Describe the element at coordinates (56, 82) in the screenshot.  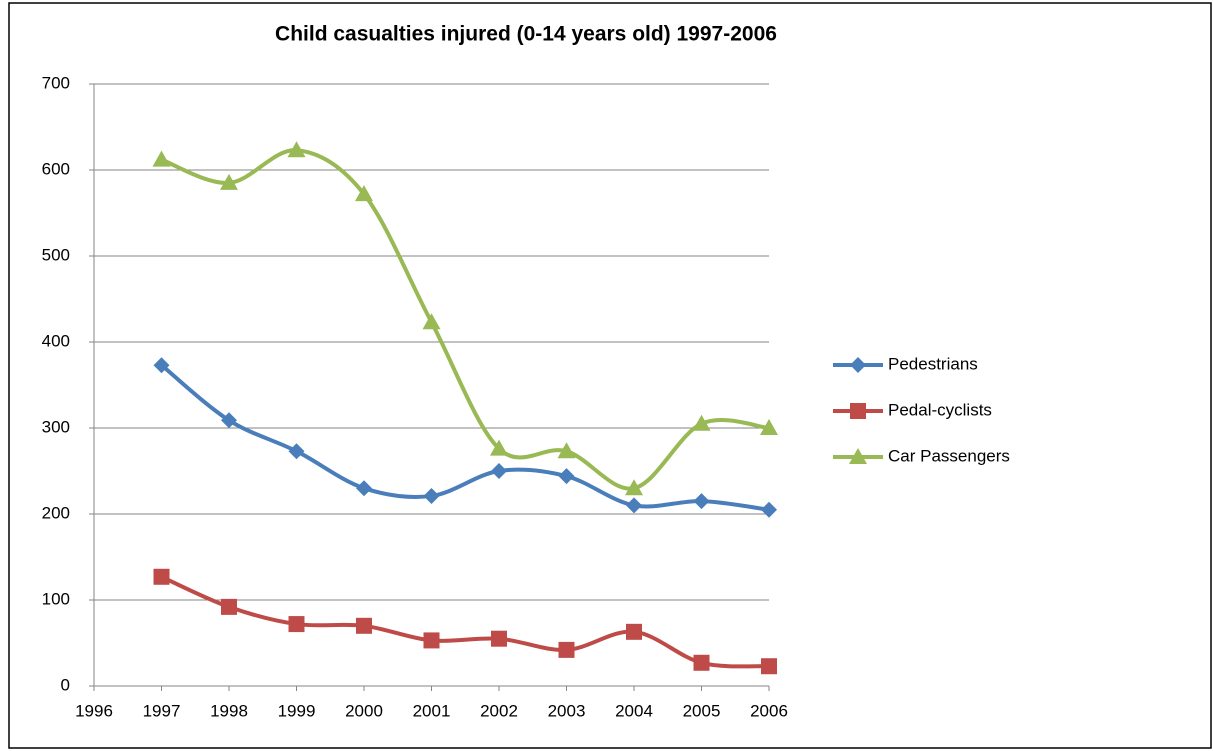
I see `y-tick-label: 700` at that location.